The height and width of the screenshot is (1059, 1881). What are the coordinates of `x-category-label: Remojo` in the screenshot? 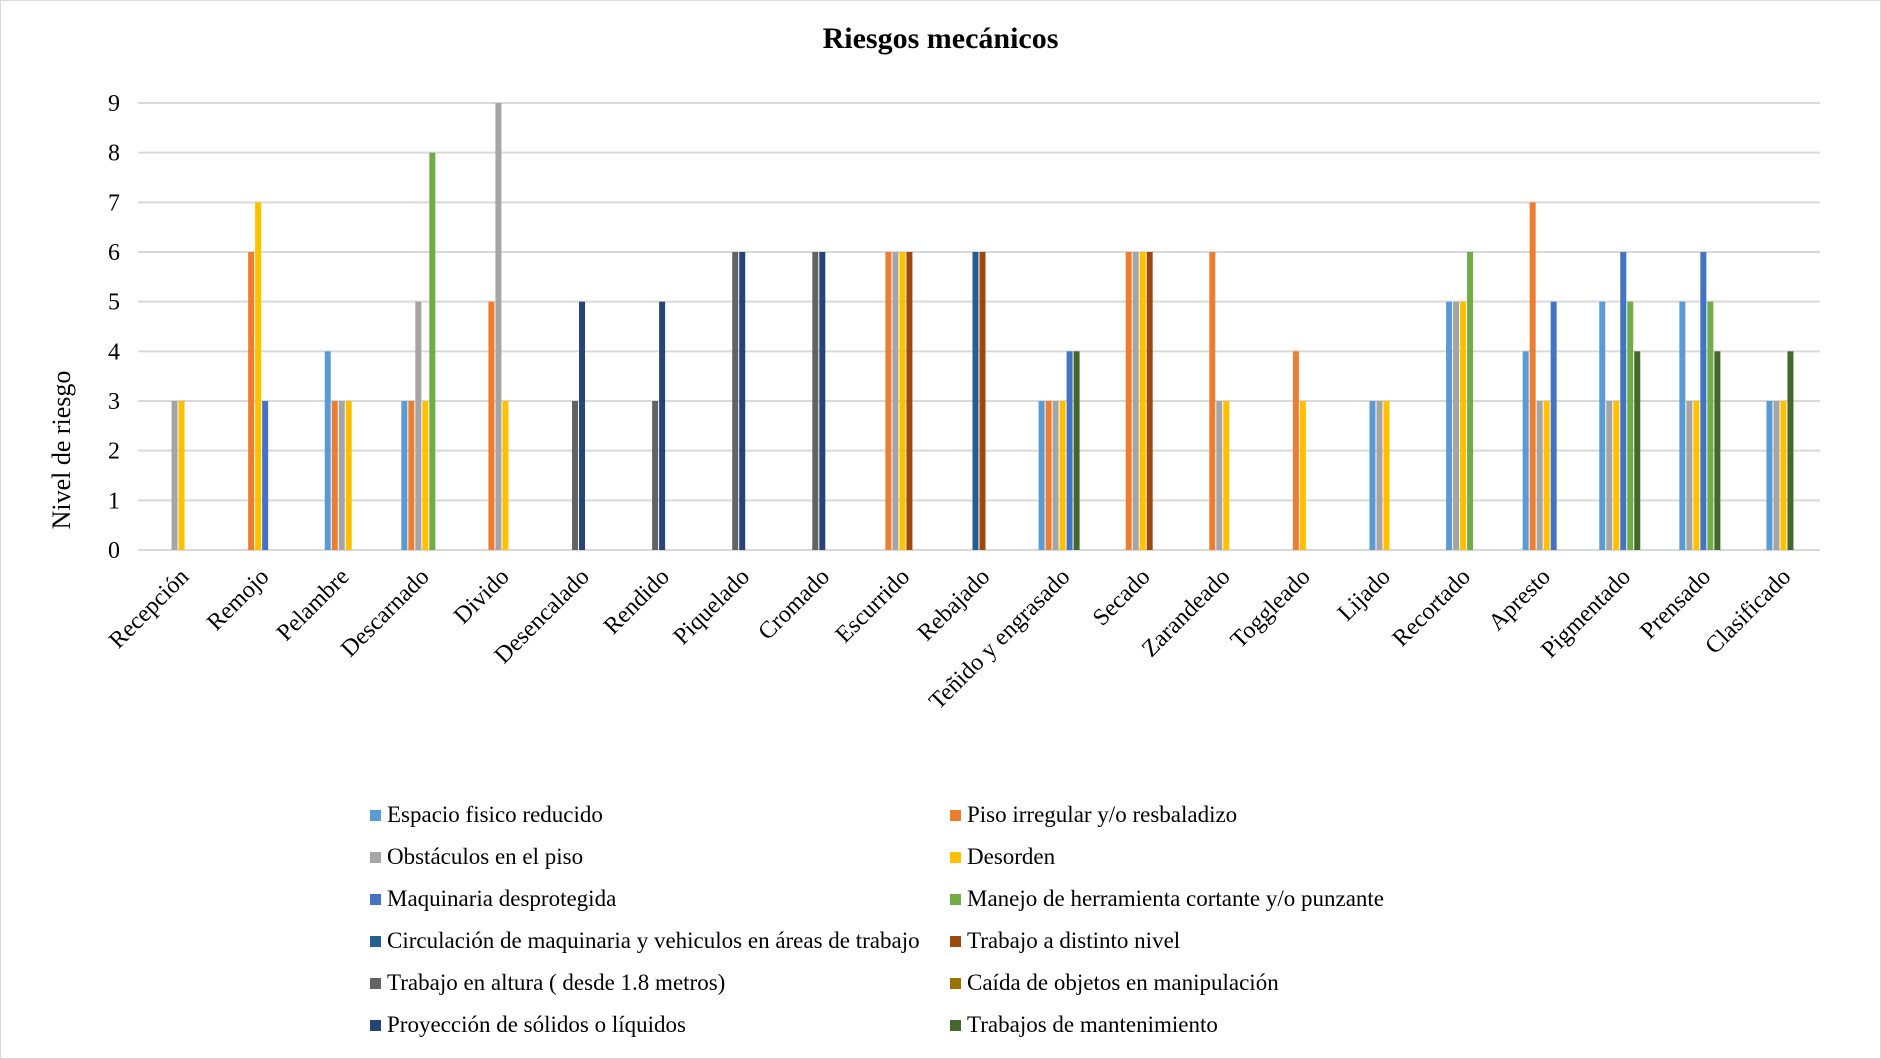 It's located at (238, 600).